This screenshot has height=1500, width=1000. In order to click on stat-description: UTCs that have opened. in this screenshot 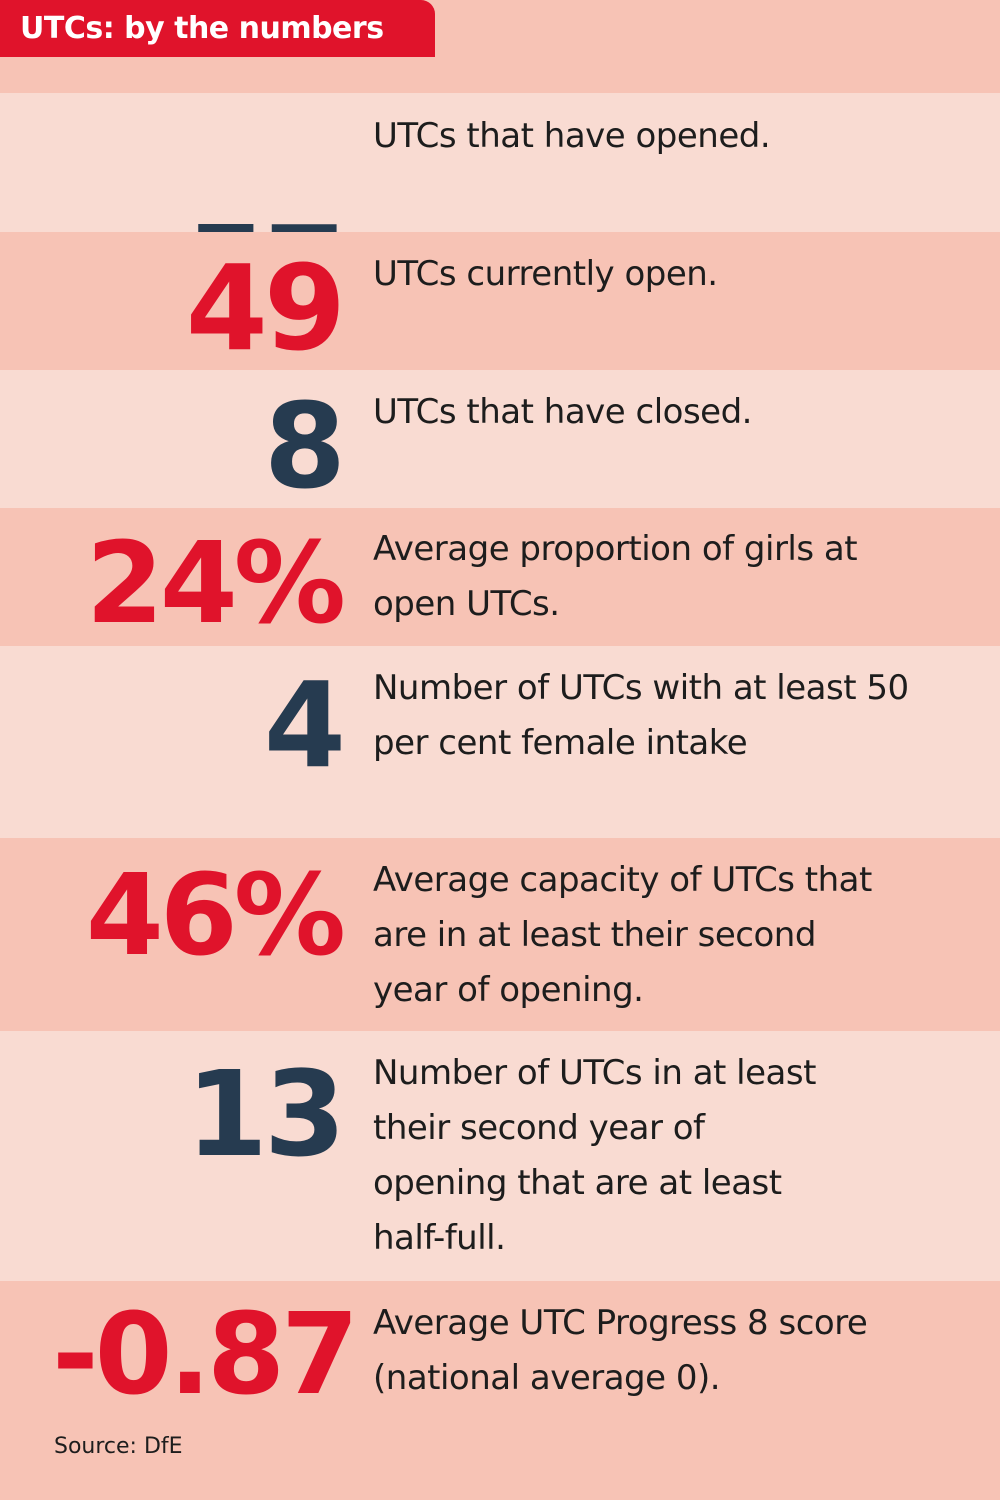, I will do `click(572, 136)`.